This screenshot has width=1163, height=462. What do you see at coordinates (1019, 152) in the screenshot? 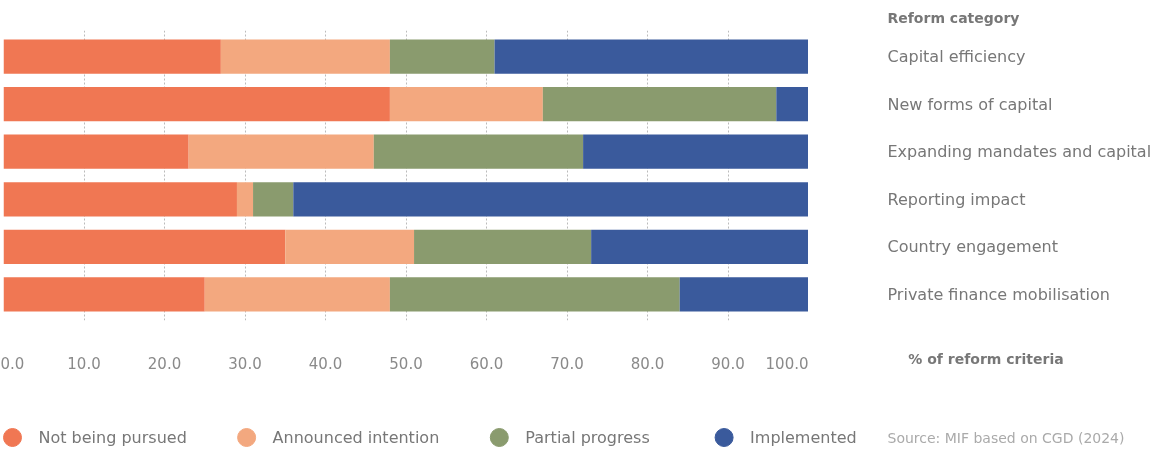
I see `y-tick-label: Expanding mandates and capital` at bounding box center [1019, 152].